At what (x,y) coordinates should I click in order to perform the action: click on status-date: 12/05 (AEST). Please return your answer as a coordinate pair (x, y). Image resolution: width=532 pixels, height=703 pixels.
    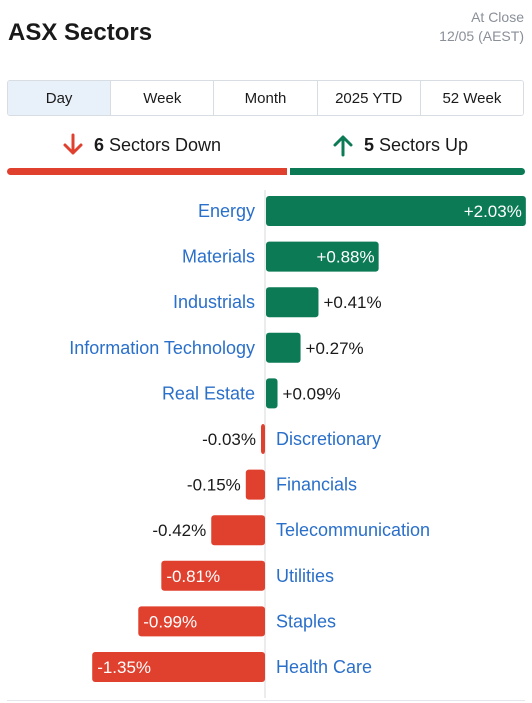
    Looking at the image, I should click on (481, 36).